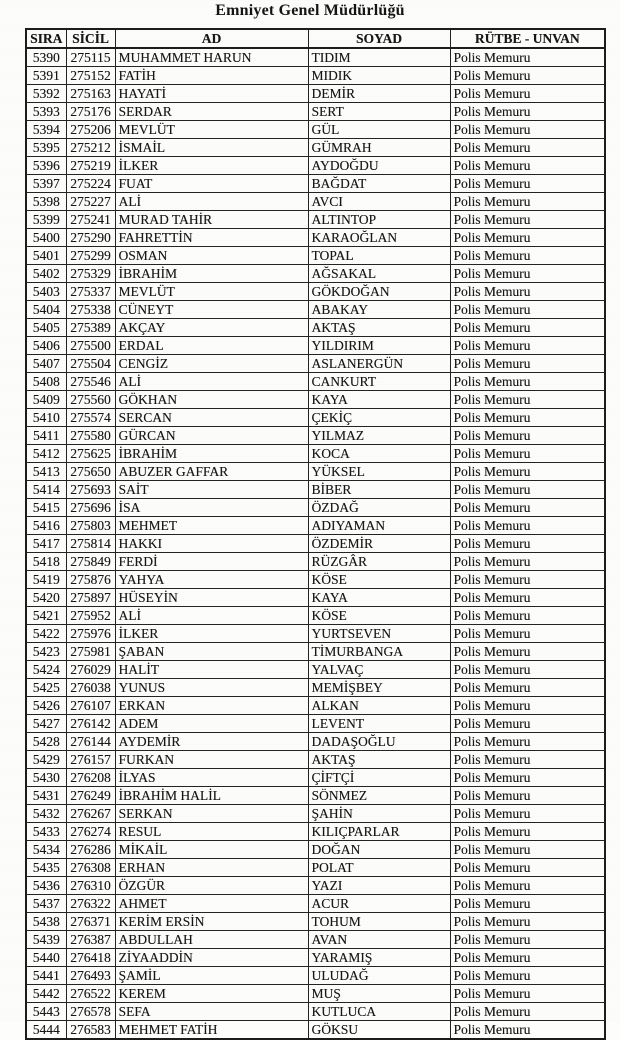 The height and width of the screenshot is (1040, 620). What do you see at coordinates (211, 147) in the screenshot?
I see `ad-cell: İSMAİL` at bounding box center [211, 147].